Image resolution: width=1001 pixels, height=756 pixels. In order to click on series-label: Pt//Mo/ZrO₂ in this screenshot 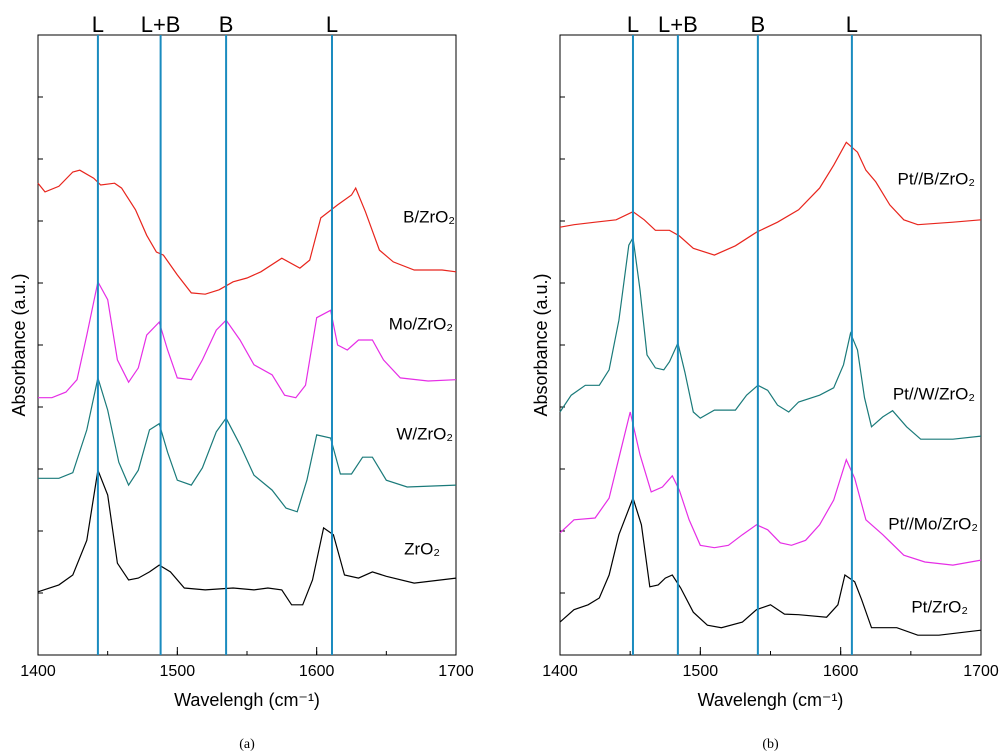, I will do `click(933, 523)`.